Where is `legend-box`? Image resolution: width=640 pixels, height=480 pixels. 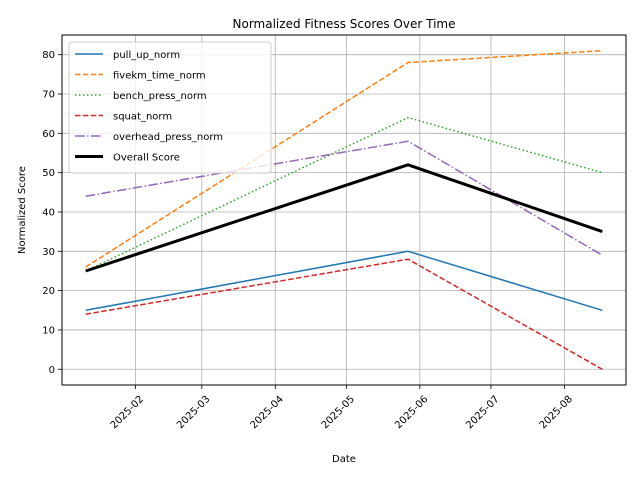
legend-box is located at coordinates (170, 107).